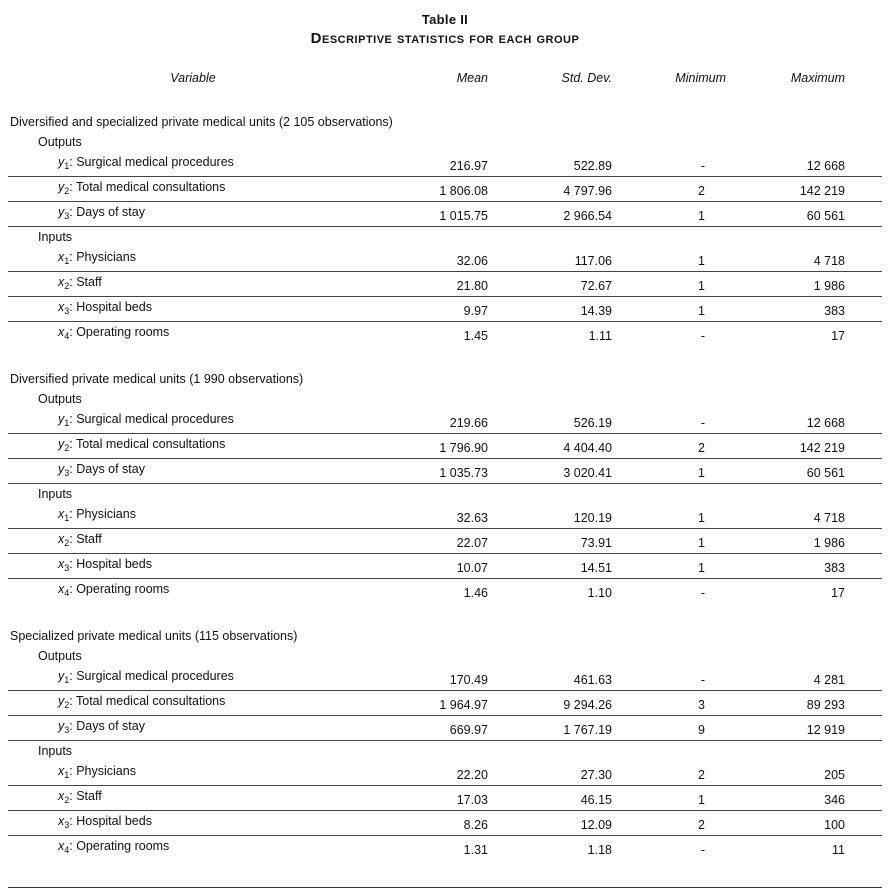 The image size is (890, 888). I want to click on std-dev-cell: 1.18, so click(599, 850).